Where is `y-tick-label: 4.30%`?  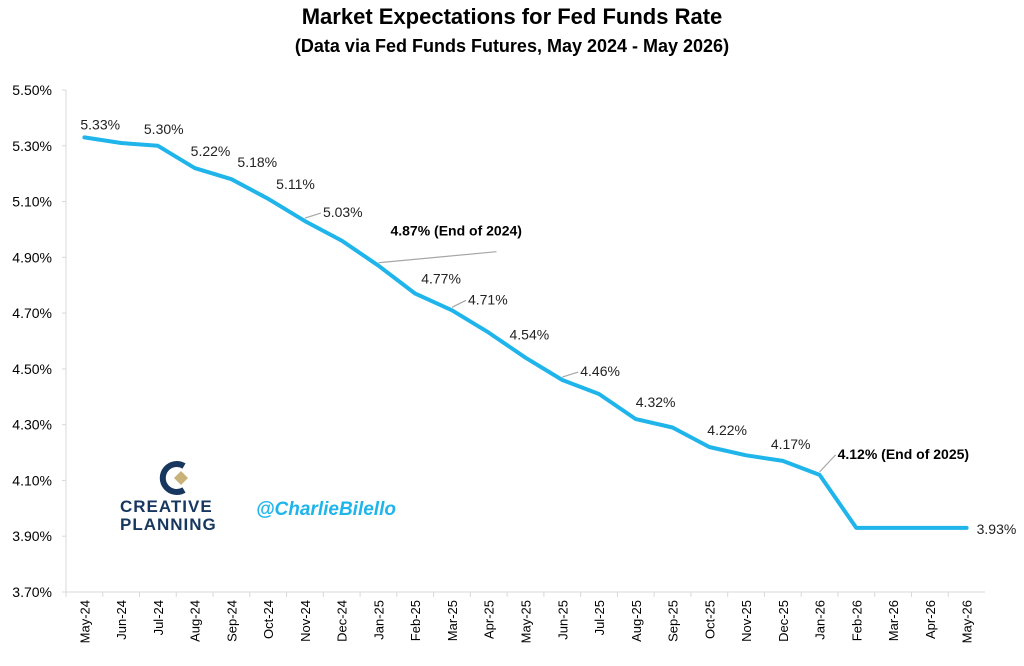 y-tick-label: 4.30% is located at coordinates (32, 425).